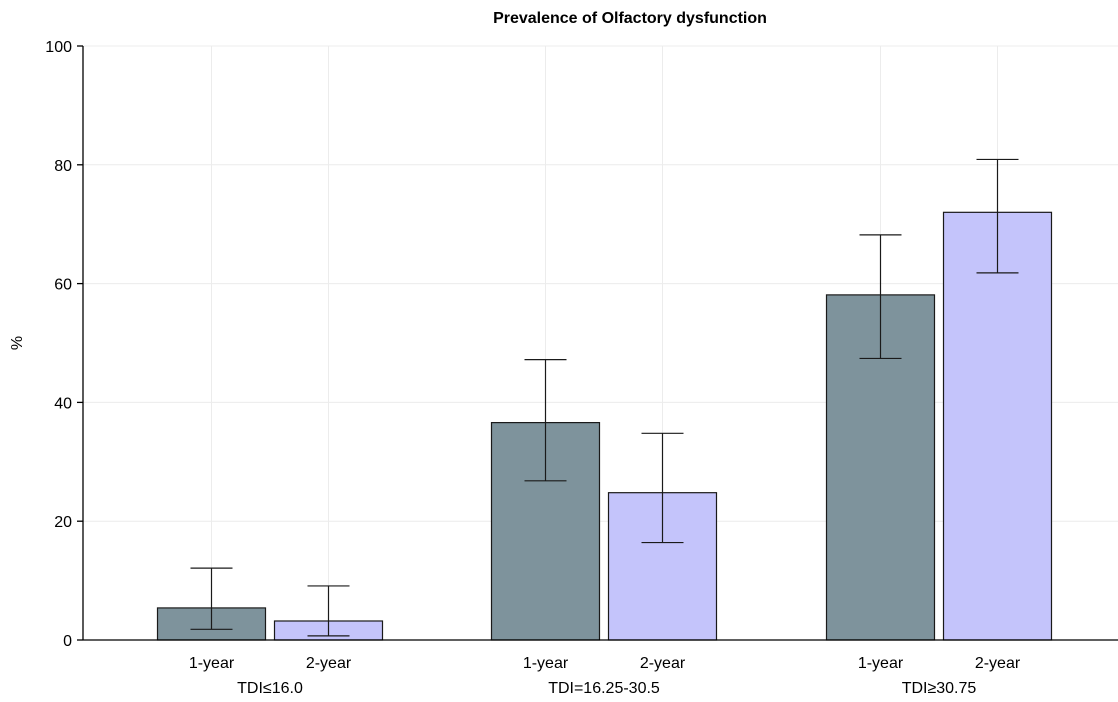 Image resolution: width=1118 pixels, height=702 pixels. I want to click on y-tick-label: 100, so click(58, 47).